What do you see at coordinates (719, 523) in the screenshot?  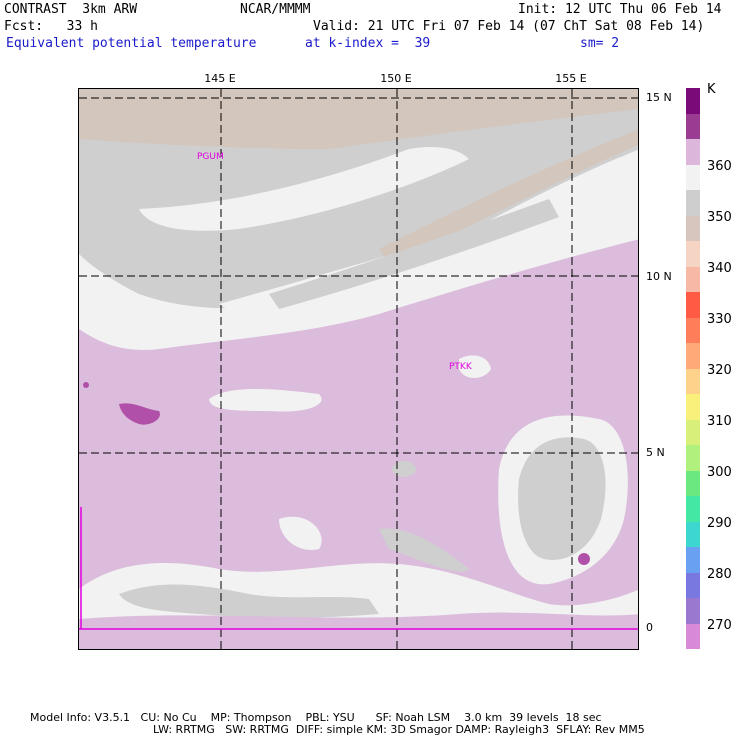 I see `legend-label-290: 290` at bounding box center [719, 523].